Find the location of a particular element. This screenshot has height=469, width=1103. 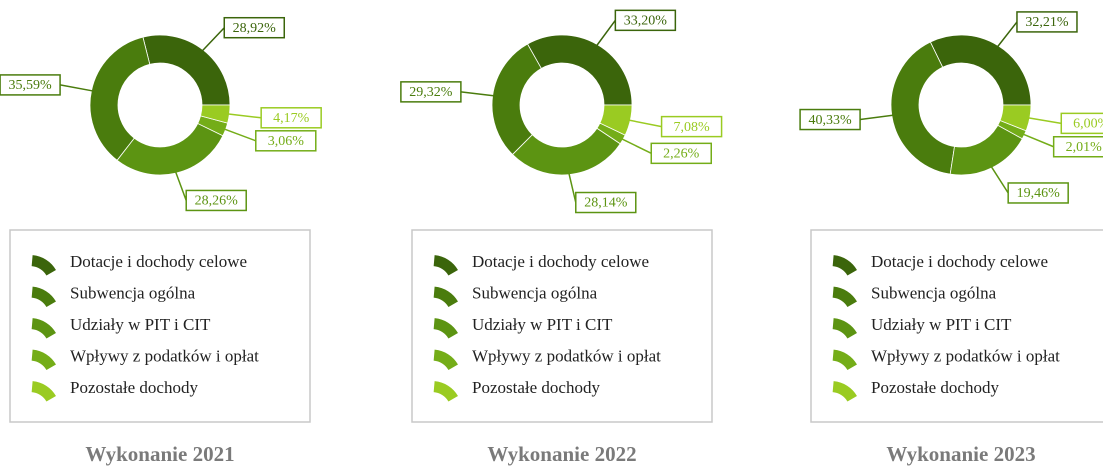

data-label: 32,21% is located at coordinates (1047, 22).